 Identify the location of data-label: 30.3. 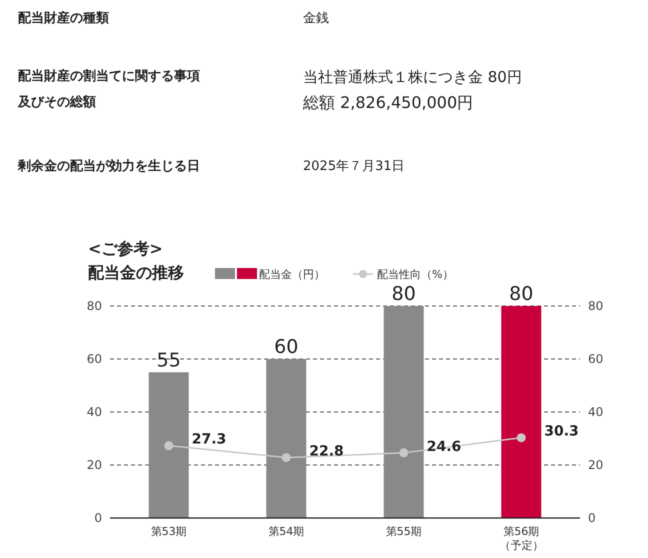
(561, 432).